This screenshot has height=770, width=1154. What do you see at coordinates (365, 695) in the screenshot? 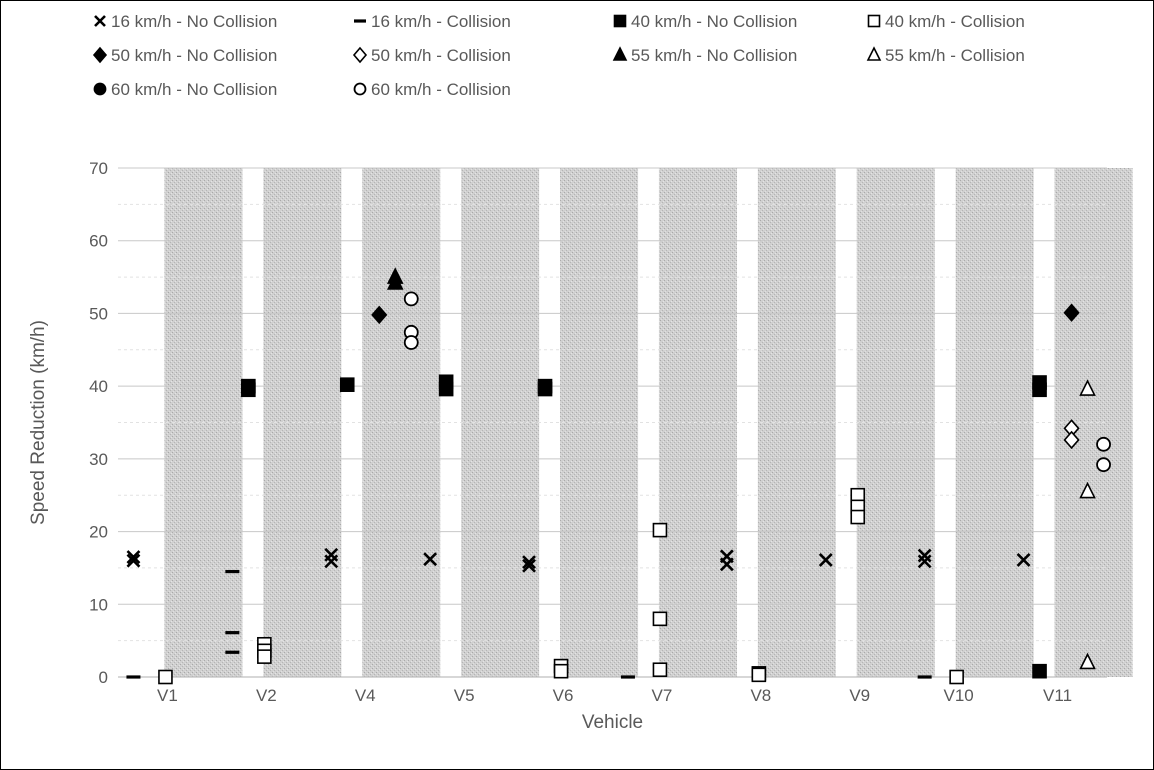
I see `x-tick-label: V4` at bounding box center [365, 695].